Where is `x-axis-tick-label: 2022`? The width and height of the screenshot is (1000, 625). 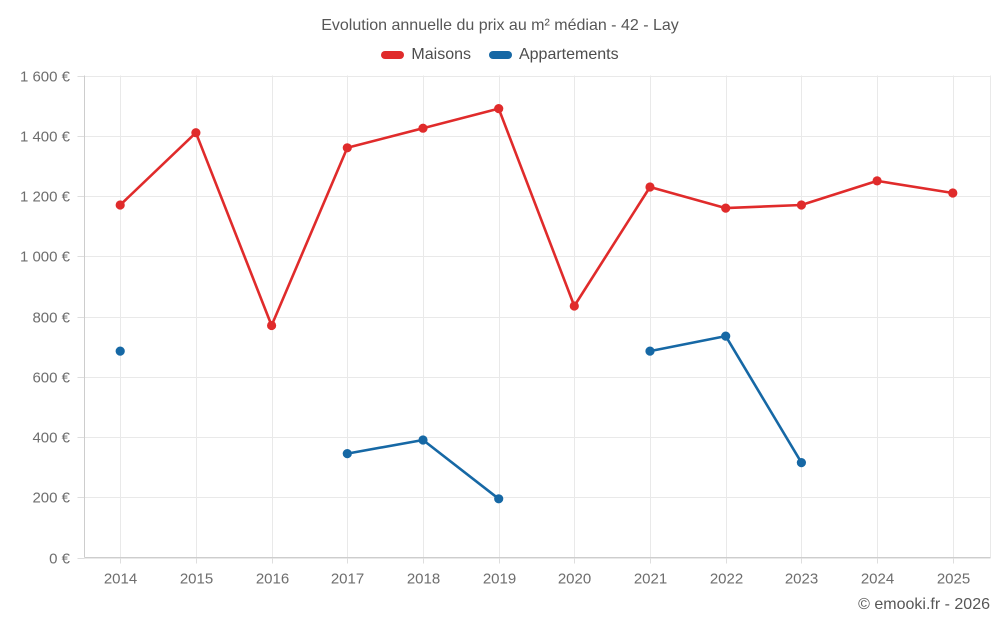
x-axis-tick-label: 2022 is located at coordinates (726, 579).